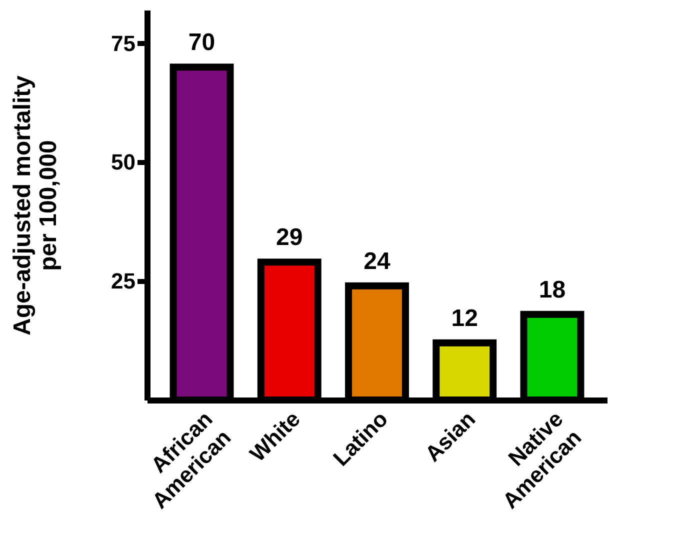  Describe the element at coordinates (202, 42) in the screenshot. I see `data-label: 70` at that location.